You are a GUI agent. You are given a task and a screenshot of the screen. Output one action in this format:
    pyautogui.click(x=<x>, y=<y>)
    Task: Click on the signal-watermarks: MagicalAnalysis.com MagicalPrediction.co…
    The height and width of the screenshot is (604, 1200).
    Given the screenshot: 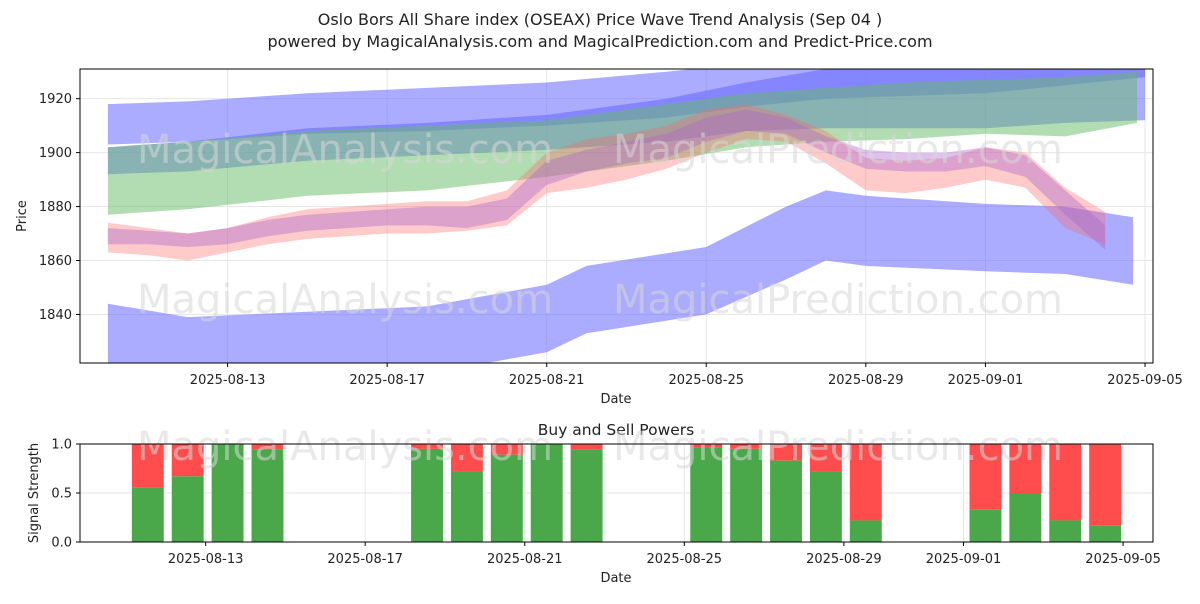 What is the action you would take?
    pyautogui.click(x=600, y=447)
    